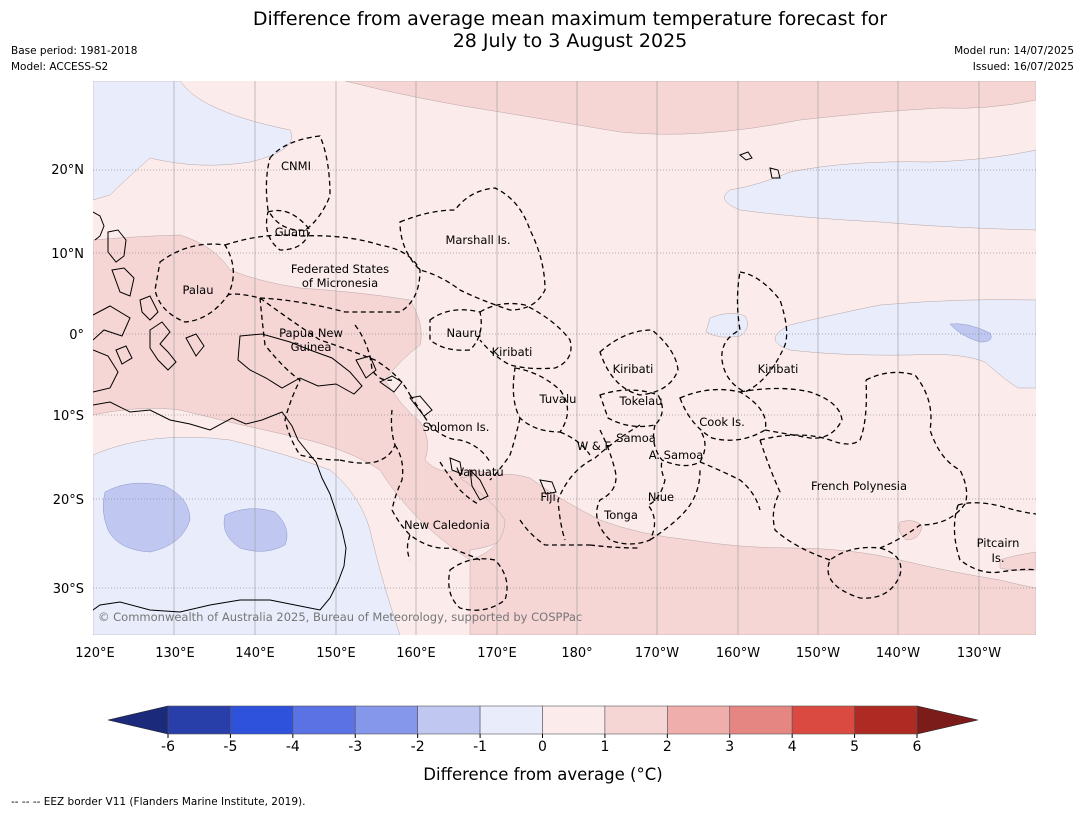 The width and height of the screenshot is (1085, 816). I want to click on label-pitcairn-line-2: Is., so click(997, 558).